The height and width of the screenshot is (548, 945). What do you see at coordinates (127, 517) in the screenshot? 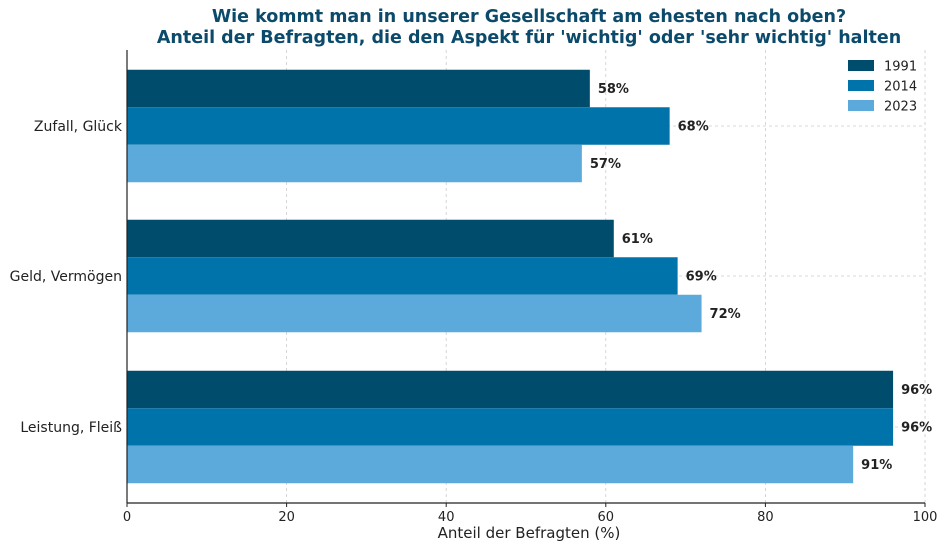
I see `x-tick-label-0: 0` at bounding box center [127, 517].